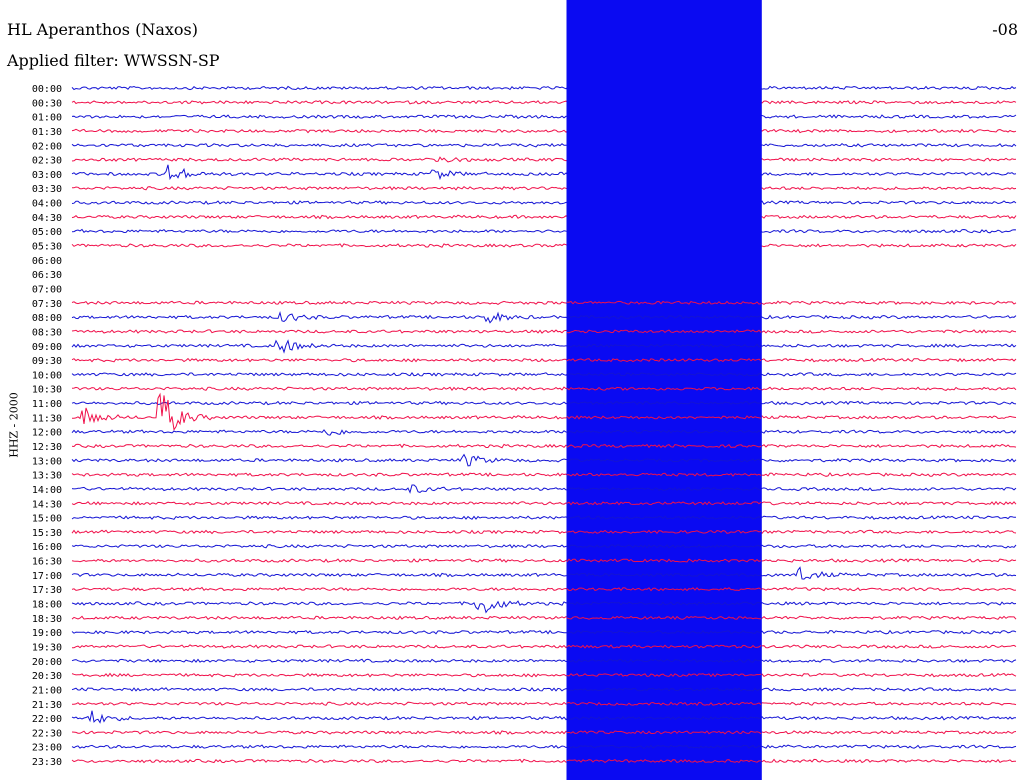  Describe the element at coordinates (47, 748) in the screenshot. I see `row-time-label: 23:00` at that location.